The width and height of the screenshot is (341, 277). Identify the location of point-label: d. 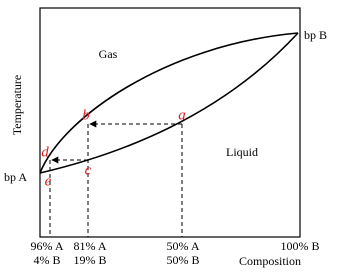
(45, 152).